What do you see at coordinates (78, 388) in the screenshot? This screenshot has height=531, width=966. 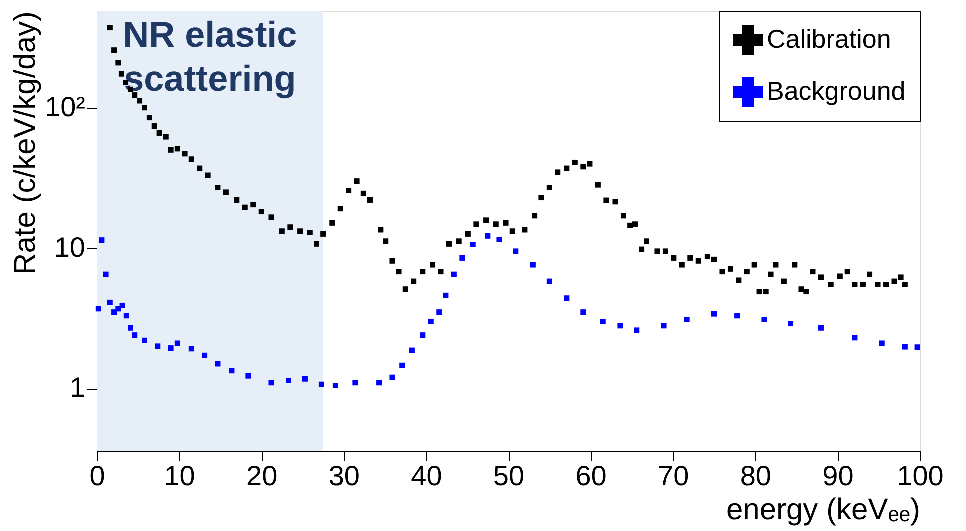 I see `y-tick-label: 1` at bounding box center [78, 388].